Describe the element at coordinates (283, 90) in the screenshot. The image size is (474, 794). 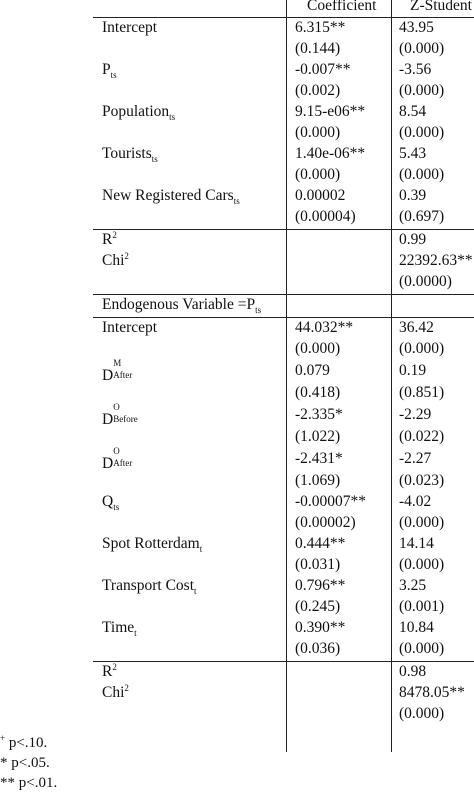
I see `table-row: (0.002) (0.000)` at that location.